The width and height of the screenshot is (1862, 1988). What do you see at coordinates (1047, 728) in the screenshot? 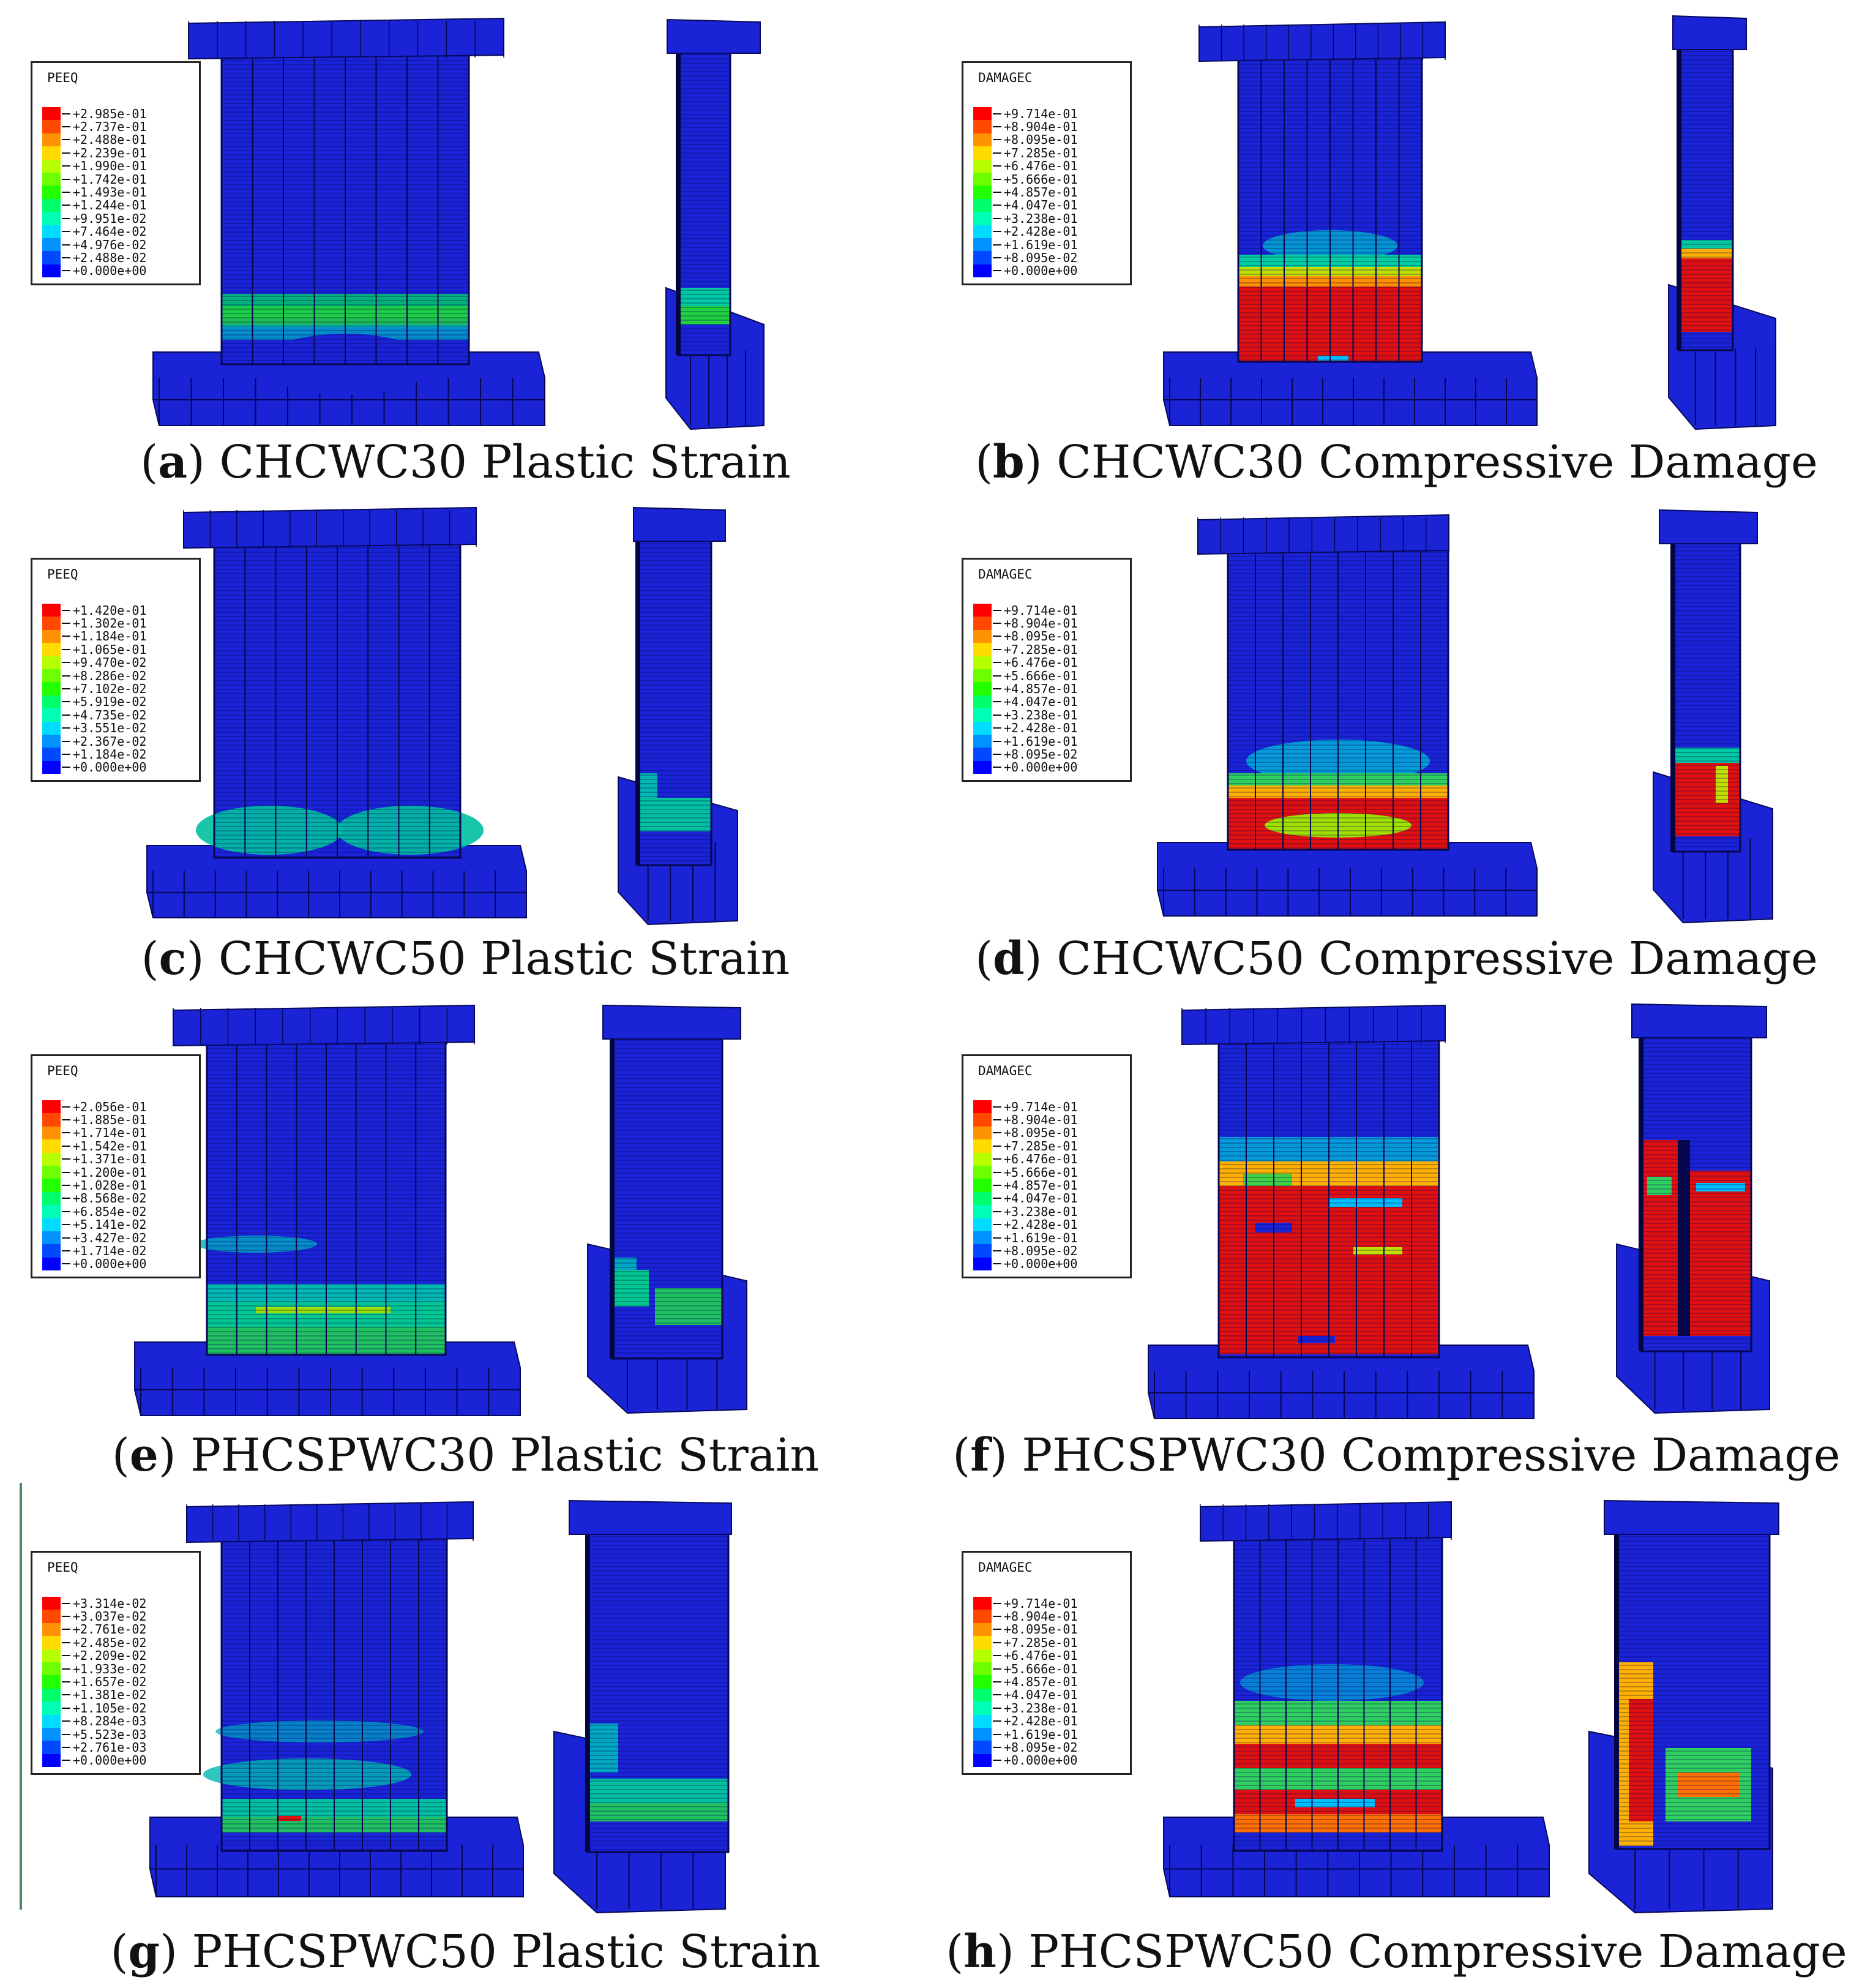
I see `legend-row: +2.428e-01` at bounding box center [1047, 728].